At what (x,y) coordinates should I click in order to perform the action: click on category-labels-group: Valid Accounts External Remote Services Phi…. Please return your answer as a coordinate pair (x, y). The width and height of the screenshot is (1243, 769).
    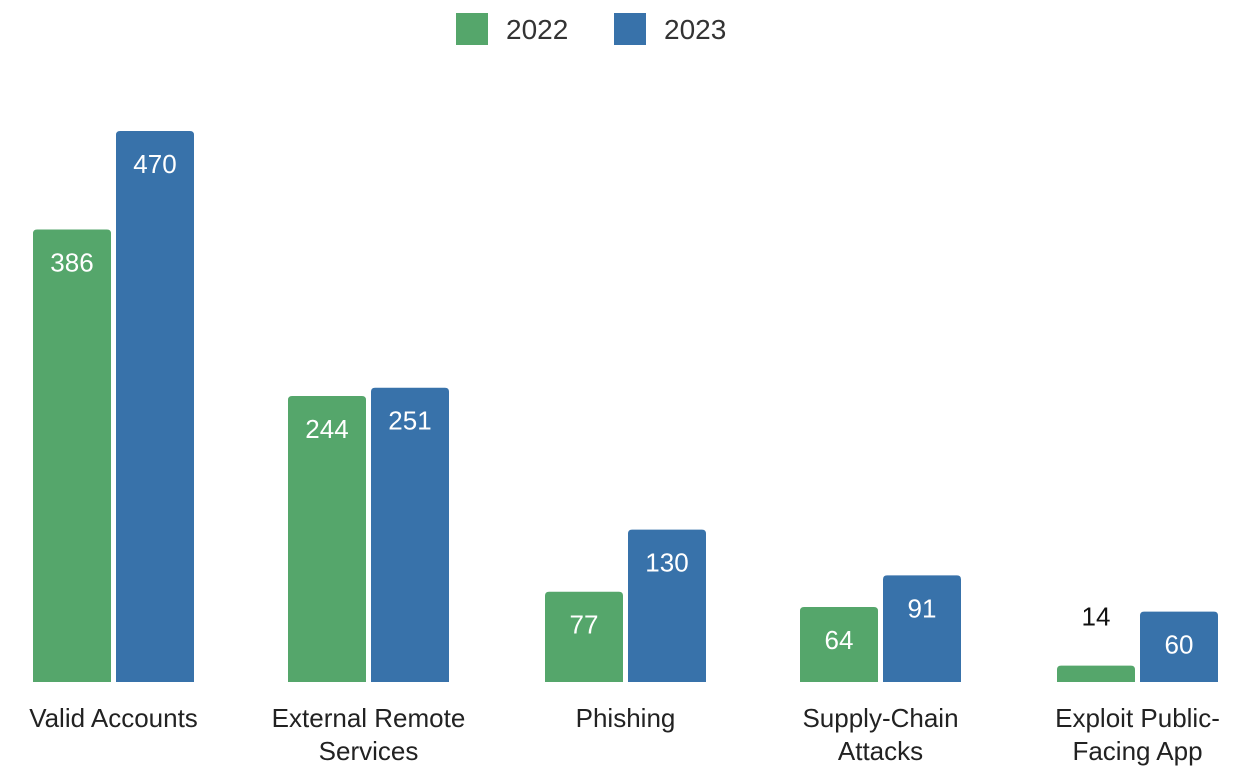
    Looking at the image, I should click on (624, 734).